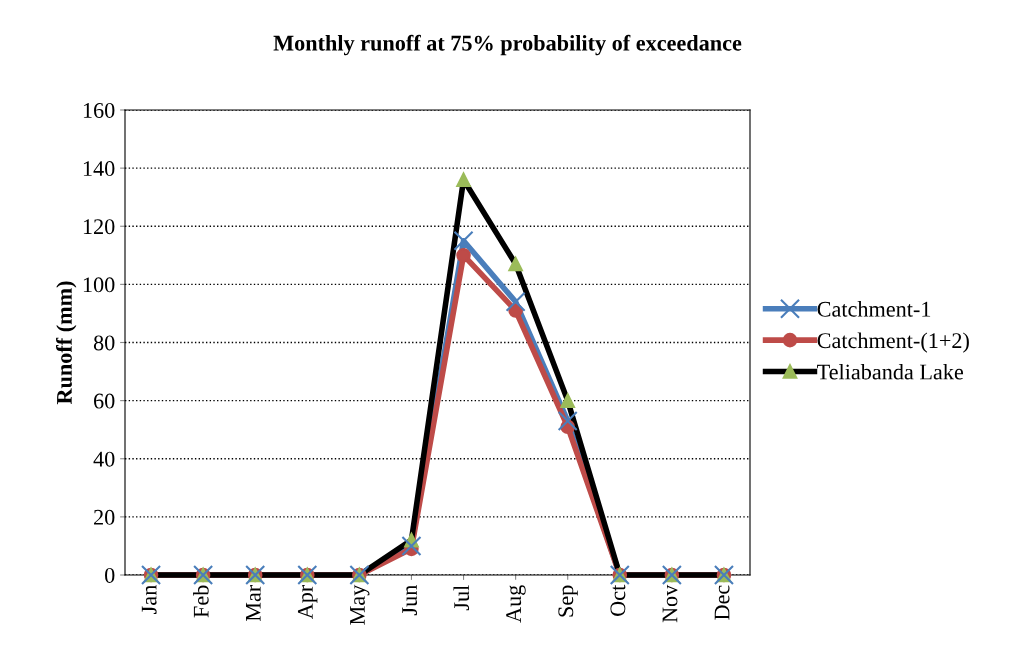 The image size is (1015, 668). What do you see at coordinates (360, 604) in the screenshot?
I see `x-tick-label: May` at bounding box center [360, 604].